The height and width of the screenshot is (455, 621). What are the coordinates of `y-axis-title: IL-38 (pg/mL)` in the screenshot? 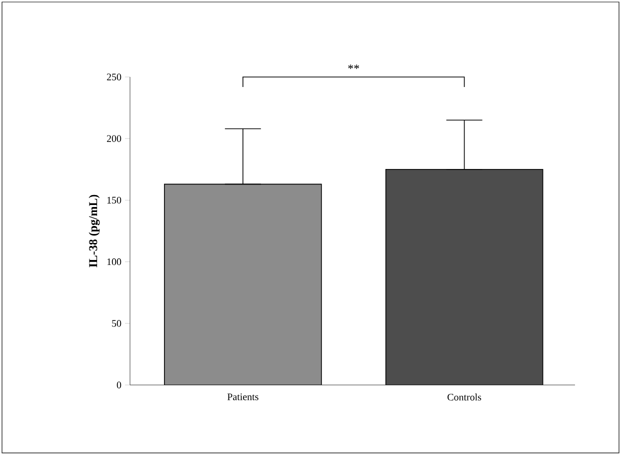 It's located at (94, 231).